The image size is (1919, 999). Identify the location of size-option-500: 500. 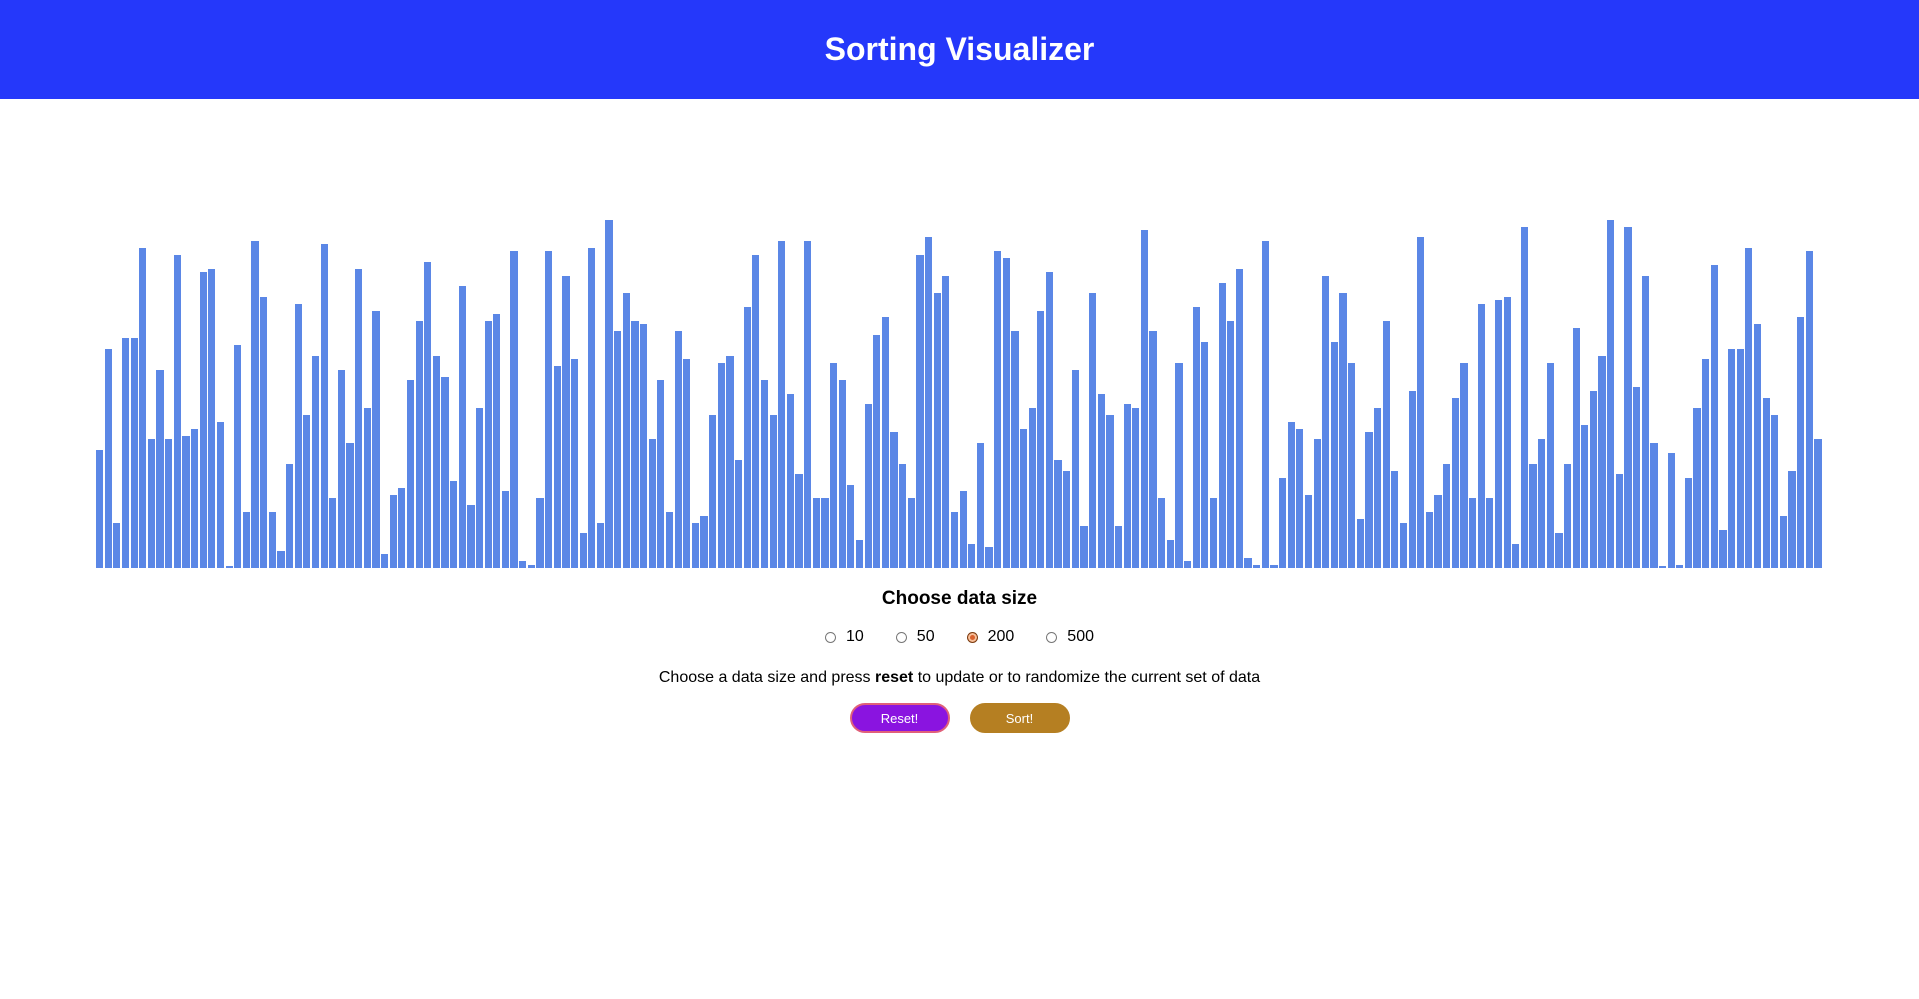
(1070, 637).